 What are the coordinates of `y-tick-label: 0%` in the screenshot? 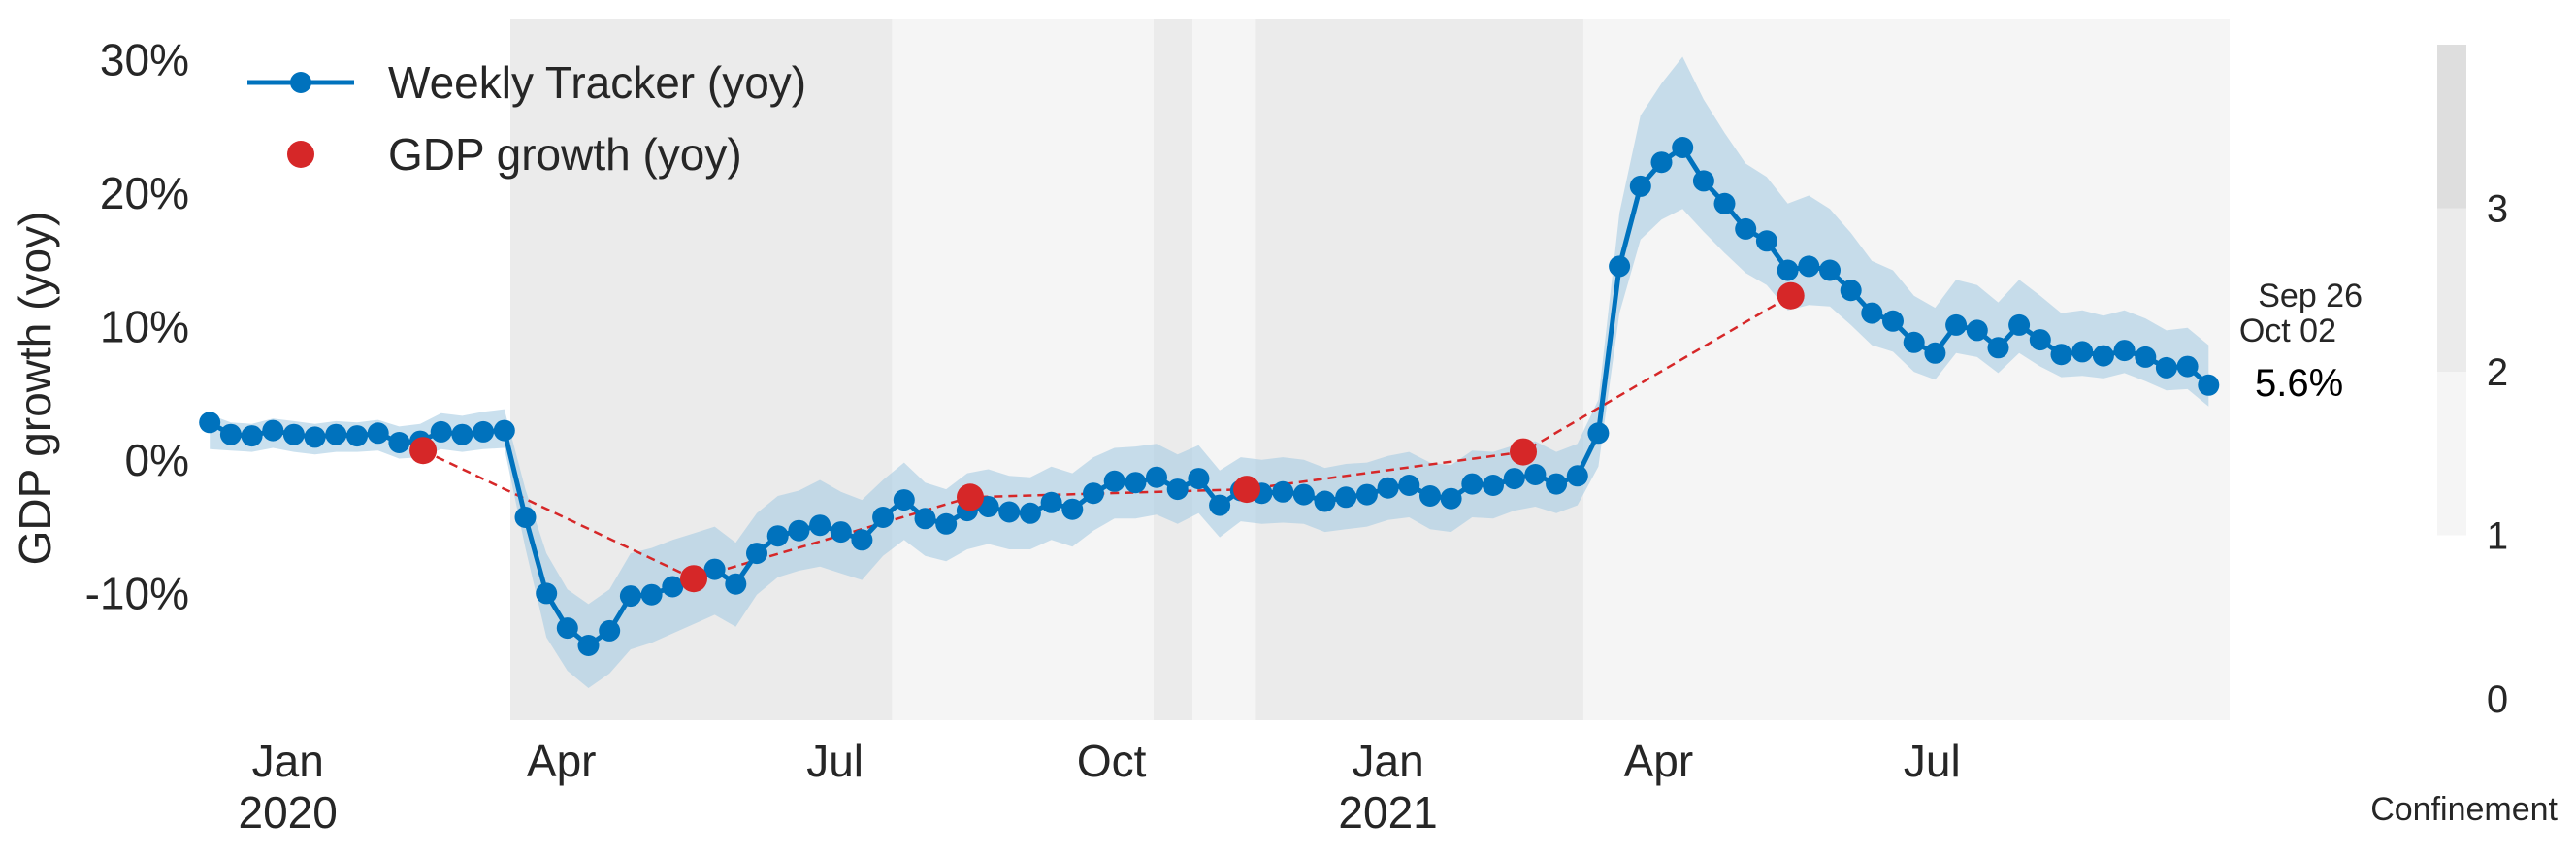 It's located at (157, 460).